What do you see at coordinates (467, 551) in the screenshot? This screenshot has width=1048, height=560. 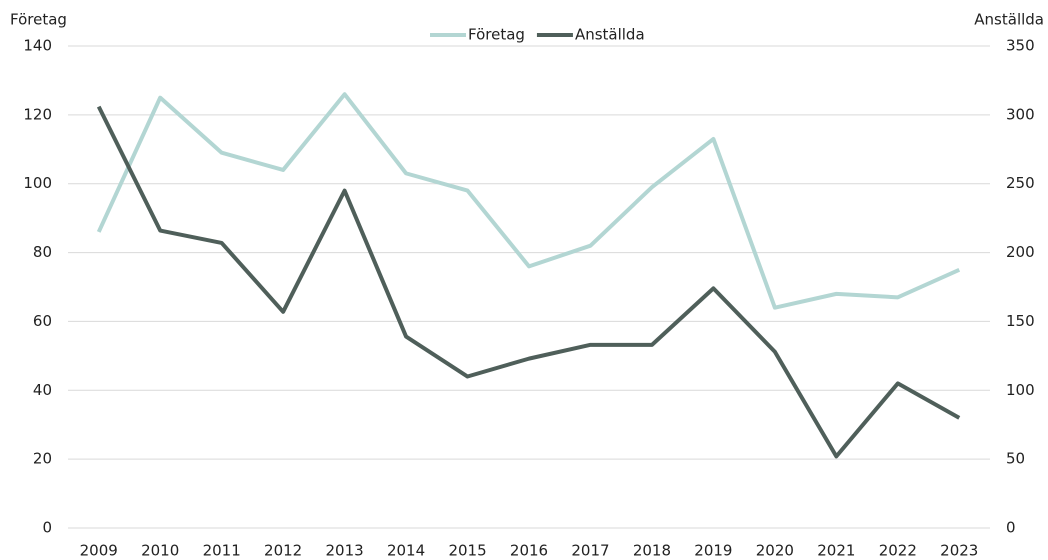 I see `x-tick-label: 2015` at bounding box center [467, 551].